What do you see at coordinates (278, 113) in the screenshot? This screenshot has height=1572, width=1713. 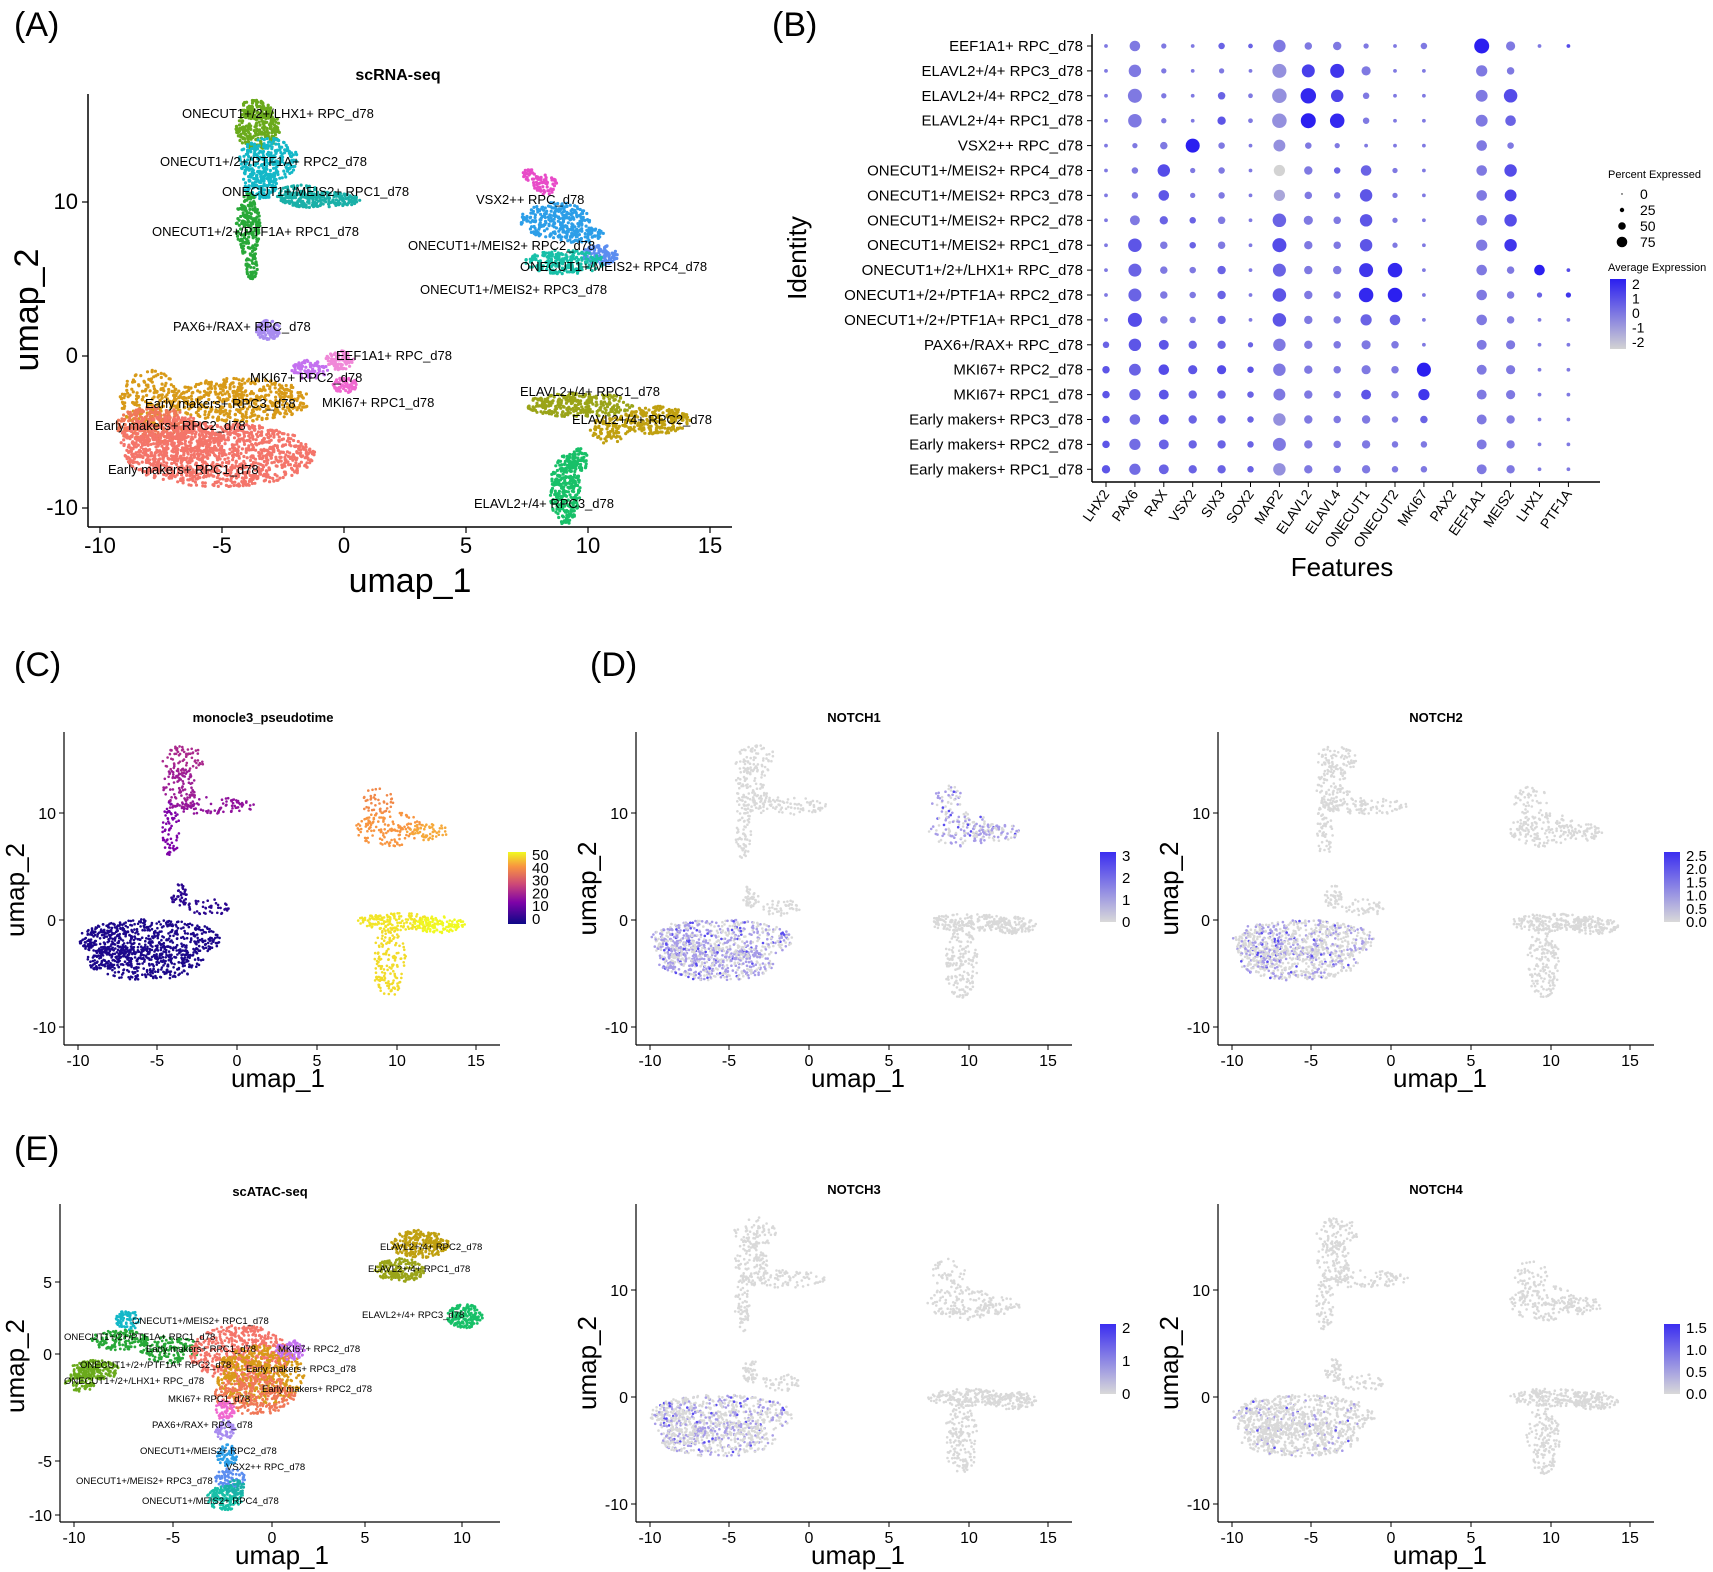 I see `cluster-label: ONECUT1+/2+/LHX1+ RPC_d78` at bounding box center [278, 113].